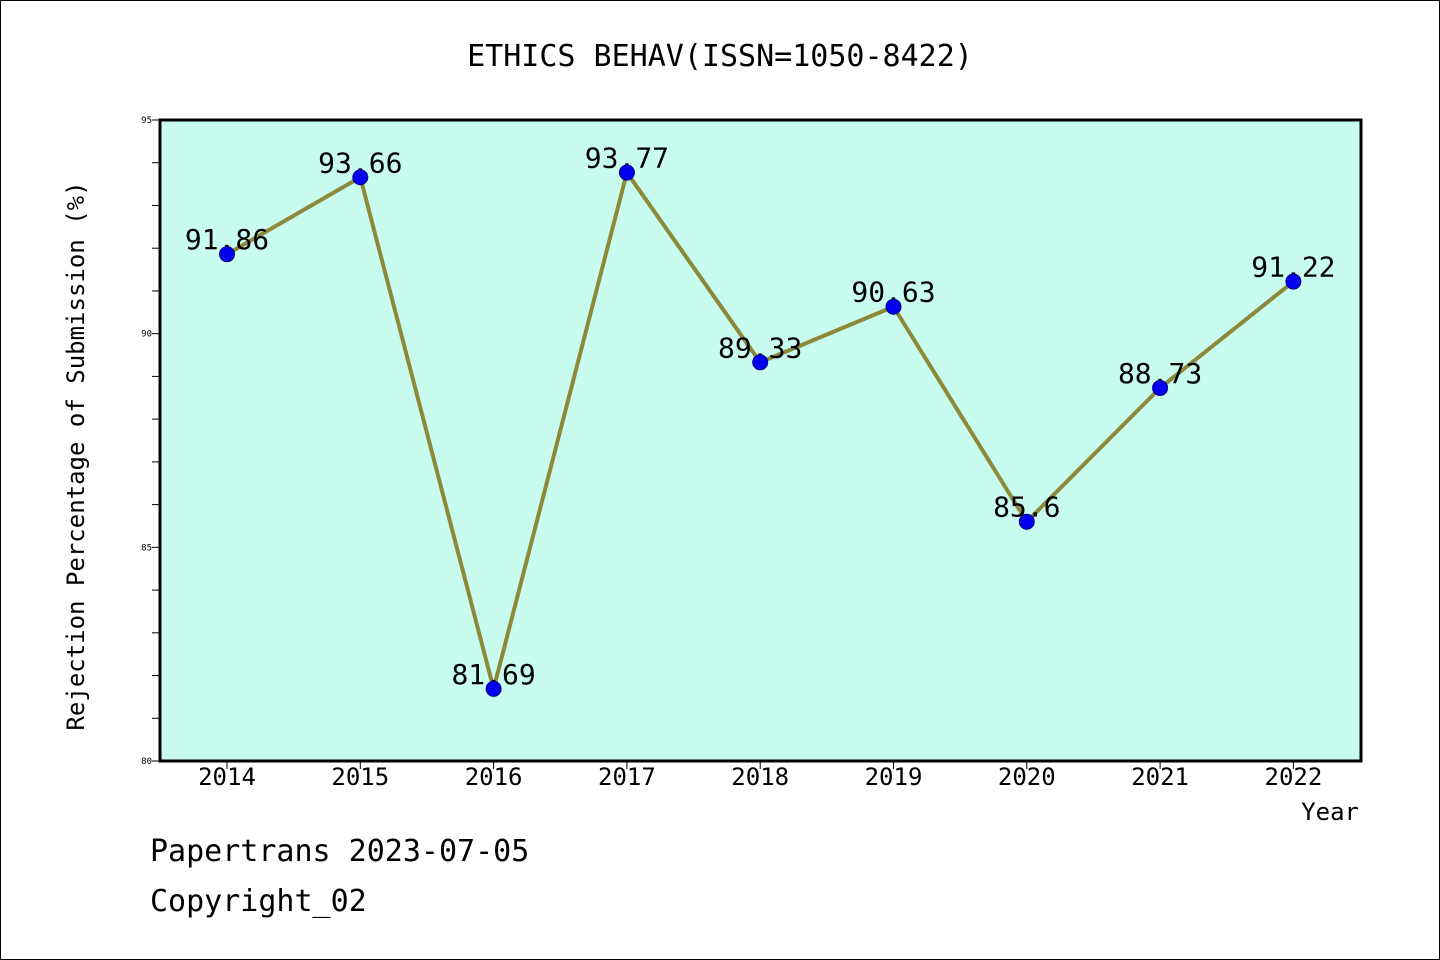  I want to click on y-tick-label: 95, so click(146, 121).